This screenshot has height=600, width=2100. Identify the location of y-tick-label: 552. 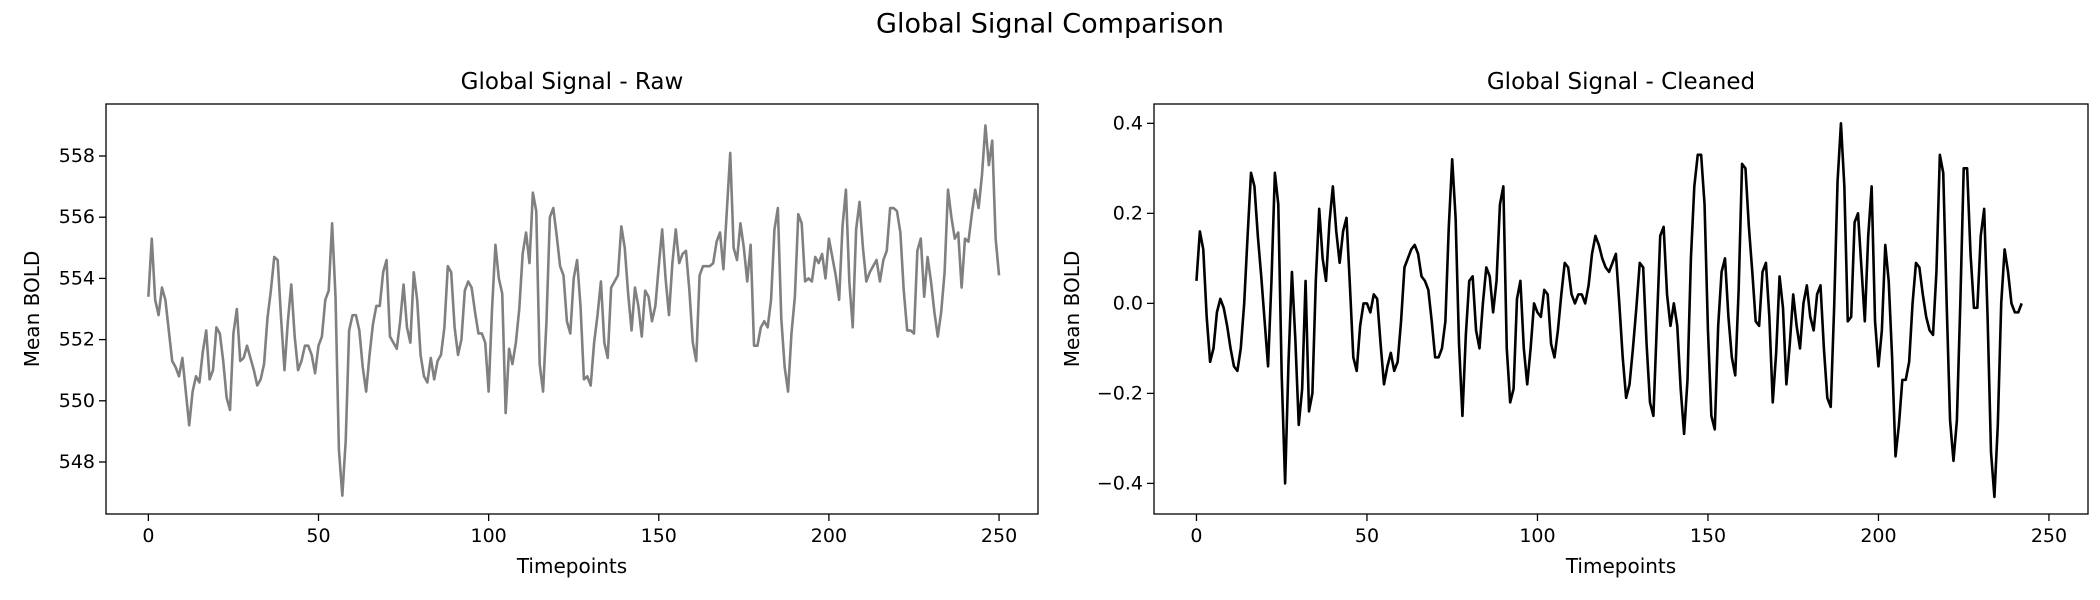
(77, 340).